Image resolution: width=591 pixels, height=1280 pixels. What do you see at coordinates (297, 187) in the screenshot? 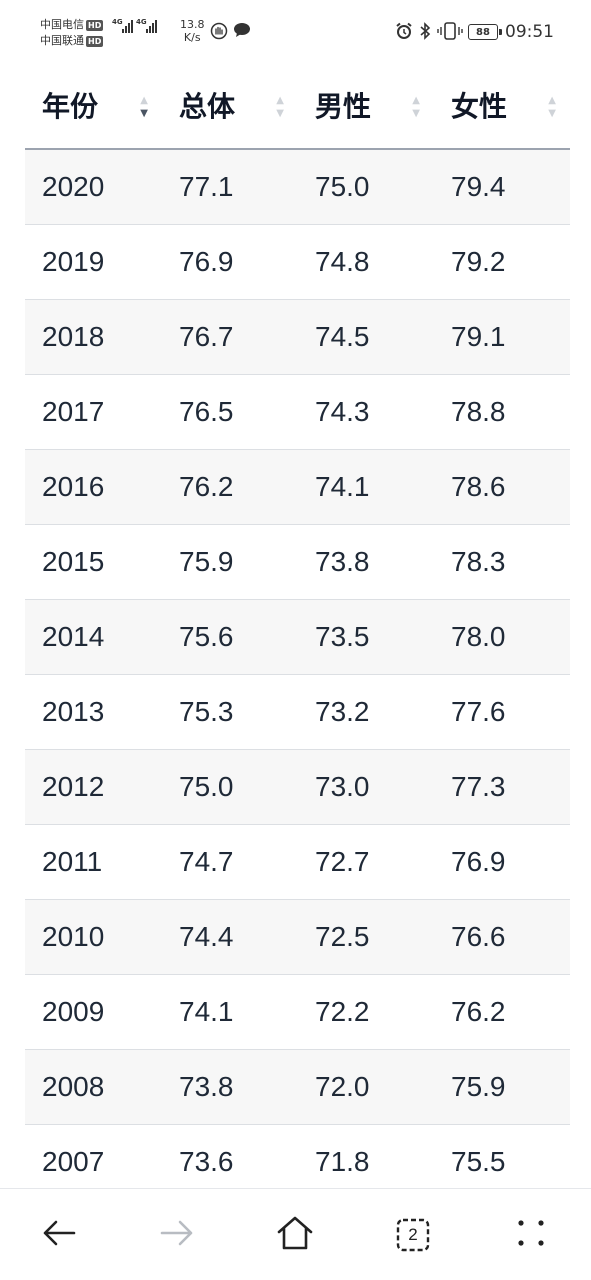
I see `table-row: 2020 77.1 75.0 79.4` at bounding box center [297, 187].